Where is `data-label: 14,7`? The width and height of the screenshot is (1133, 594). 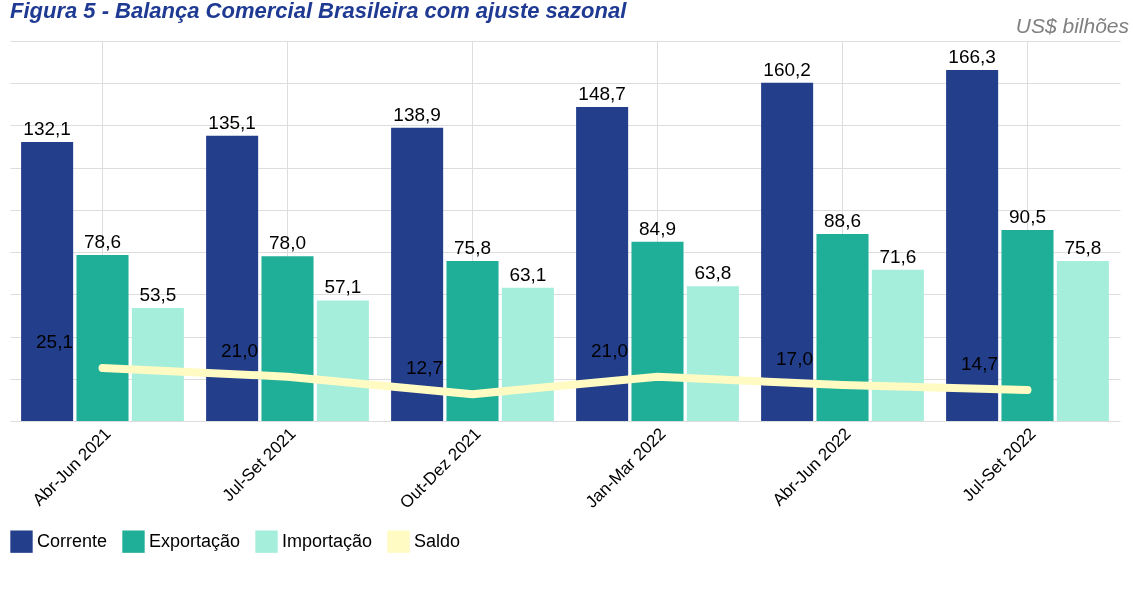 data-label: 14,7 is located at coordinates (979, 363).